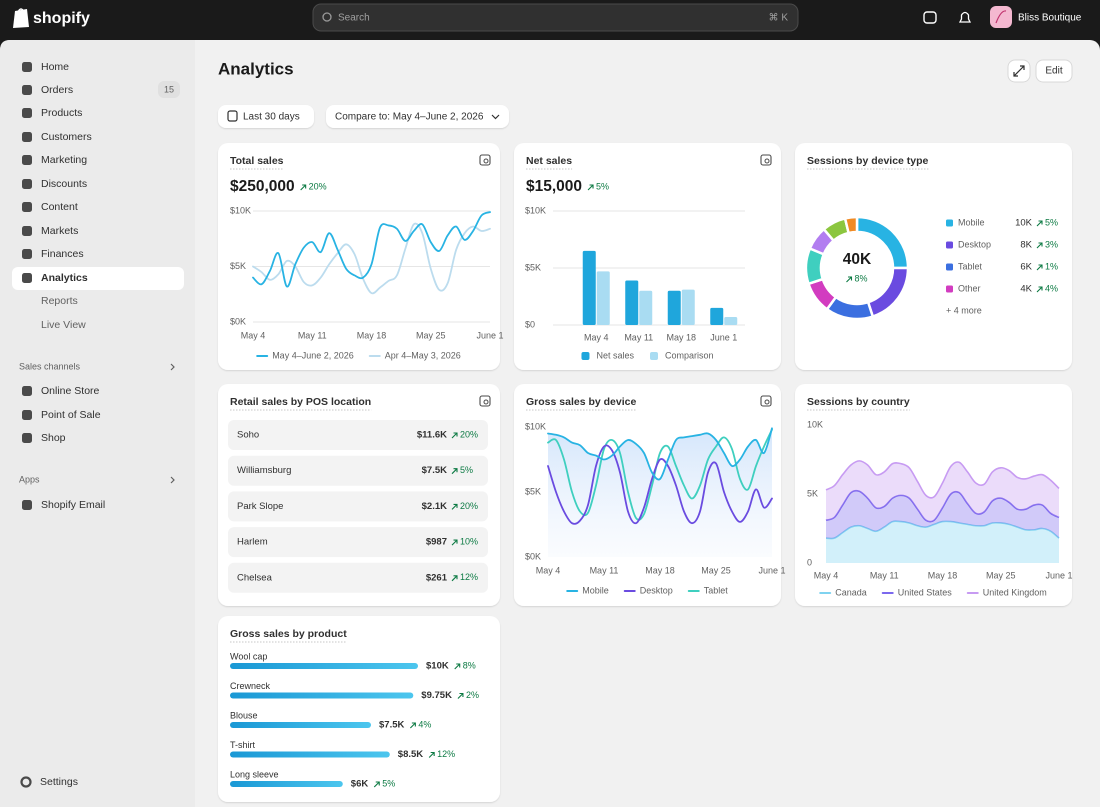 The image size is (1100, 807). Describe the element at coordinates (26, 782) in the screenshot. I see `settings-icon` at that location.